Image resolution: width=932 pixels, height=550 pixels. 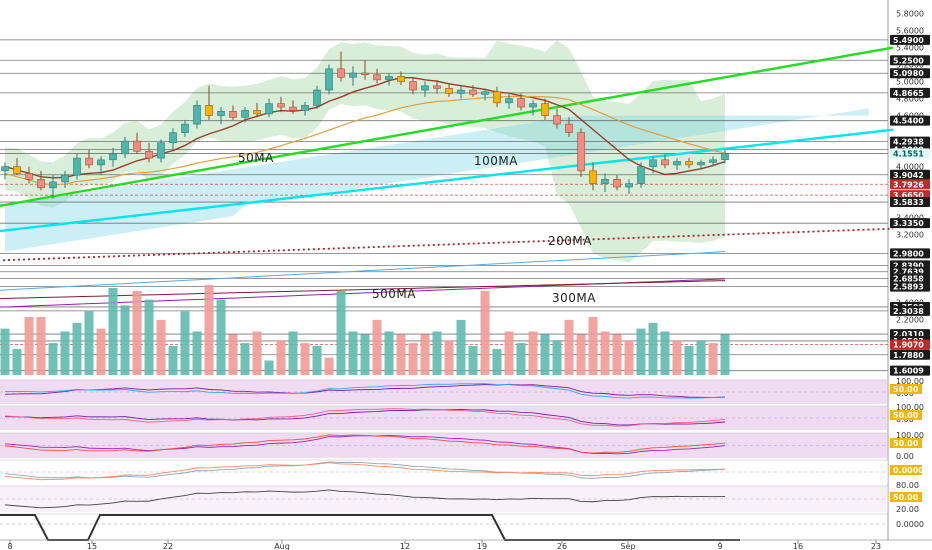 I want to click on oscillator-tick-label: 0.00, so click(x=905, y=456).